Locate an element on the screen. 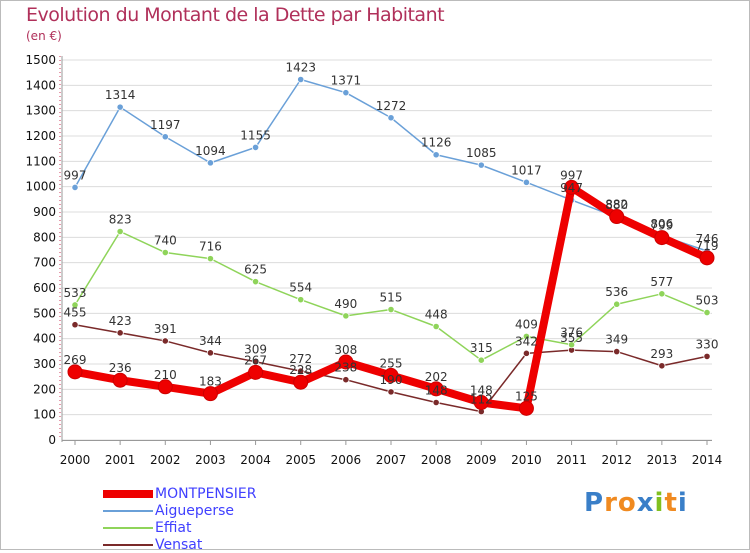 This screenshot has width=750, height=553. data-label: 740 is located at coordinates (165, 241).